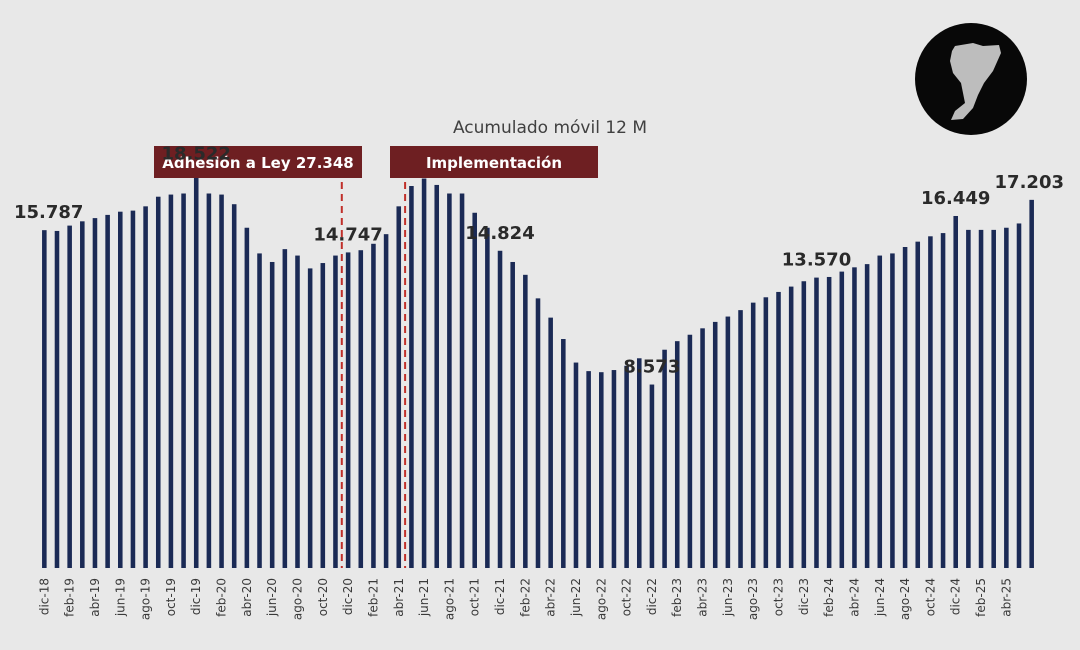 The image size is (1080, 650). Describe the element at coordinates (272, 597) in the screenshot. I see `tick-label-jun-20: jun-20` at that location.